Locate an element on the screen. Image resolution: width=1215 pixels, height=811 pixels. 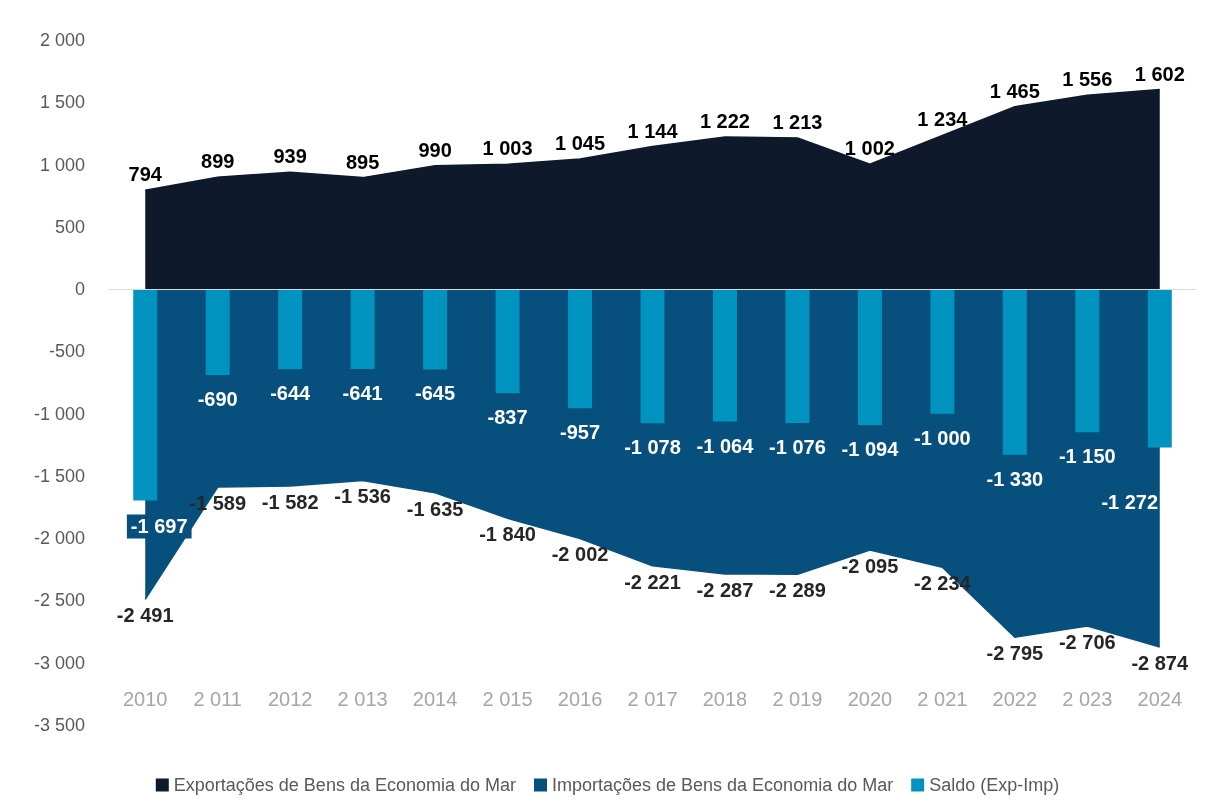
data-label: -2 874 is located at coordinates (1160, 663).